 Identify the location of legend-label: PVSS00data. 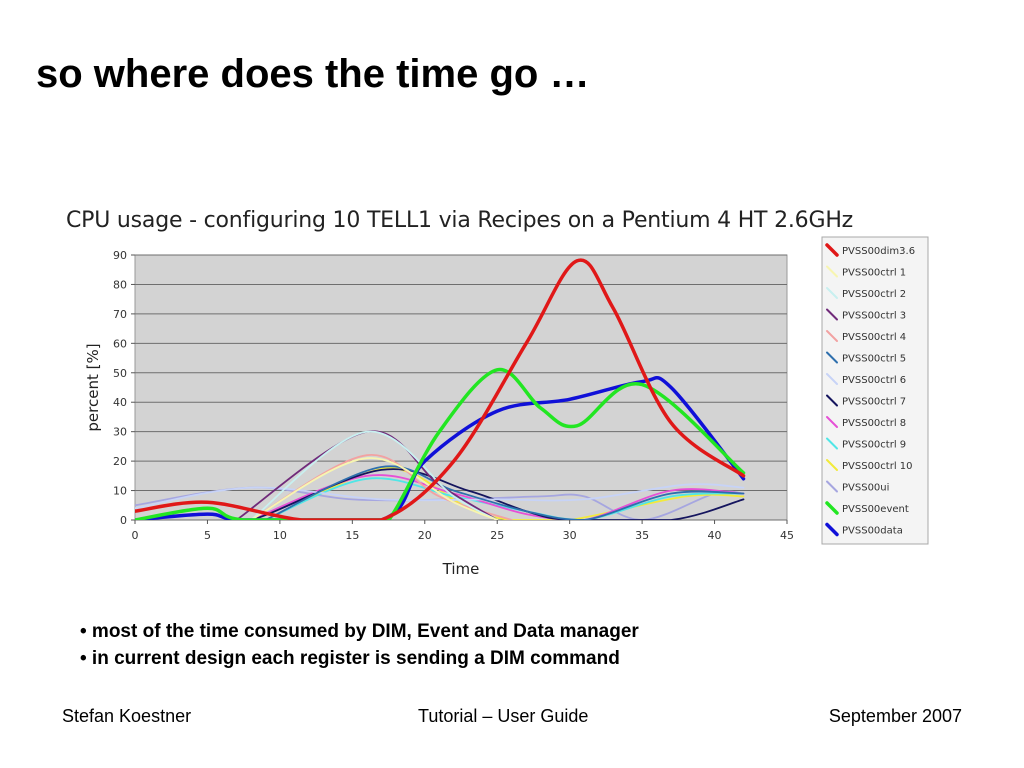
(872, 531).